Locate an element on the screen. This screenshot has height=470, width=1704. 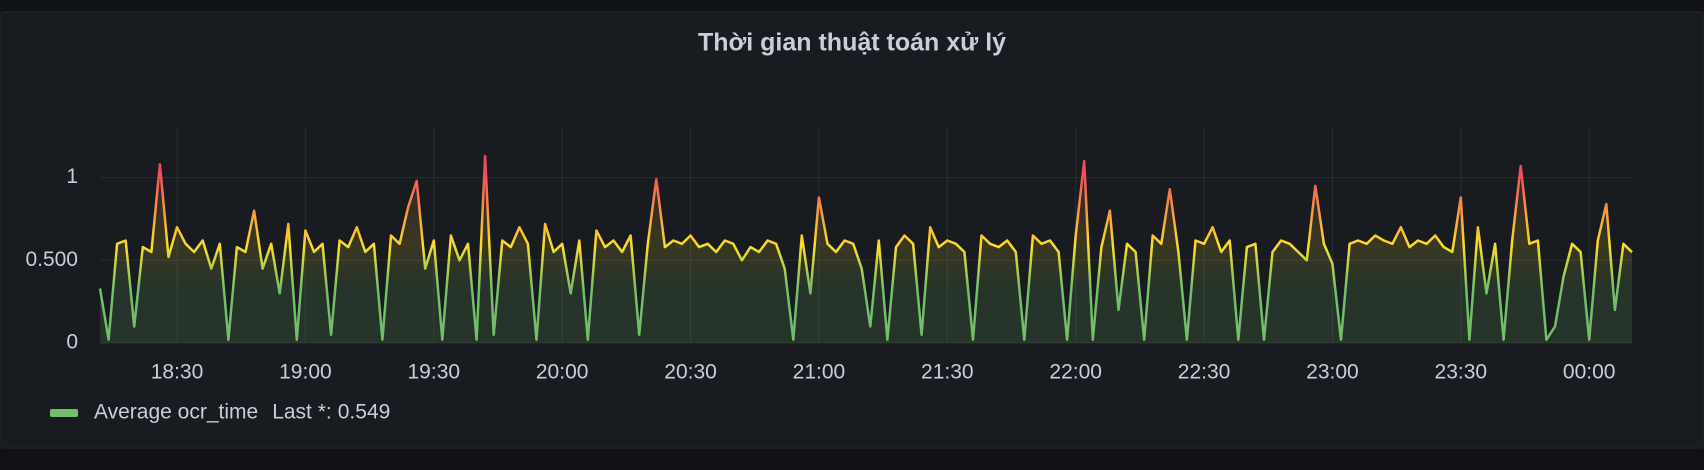
legend-swatch is located at coordinates (64, 413).